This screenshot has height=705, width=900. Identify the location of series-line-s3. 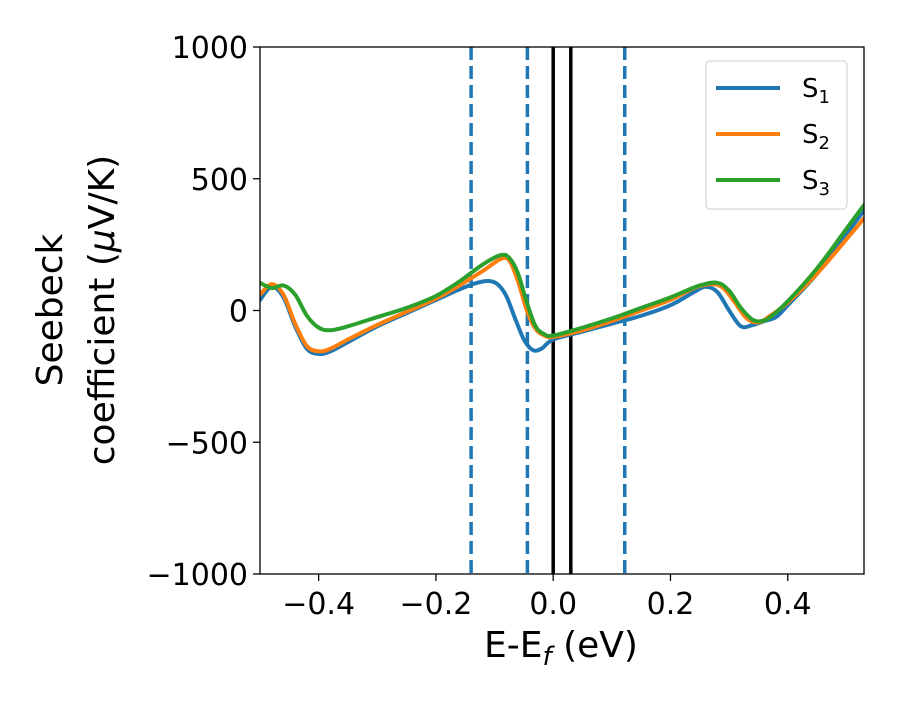
(562, 271).